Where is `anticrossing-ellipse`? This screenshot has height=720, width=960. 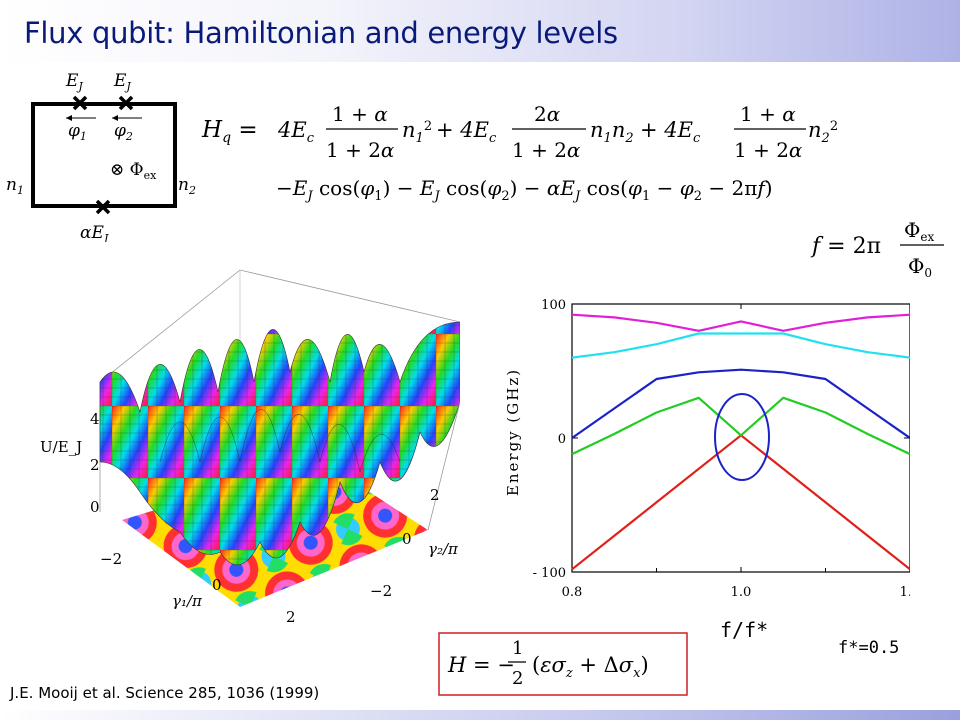
anticrossing-ellipse is located at coordinates (742, 437).